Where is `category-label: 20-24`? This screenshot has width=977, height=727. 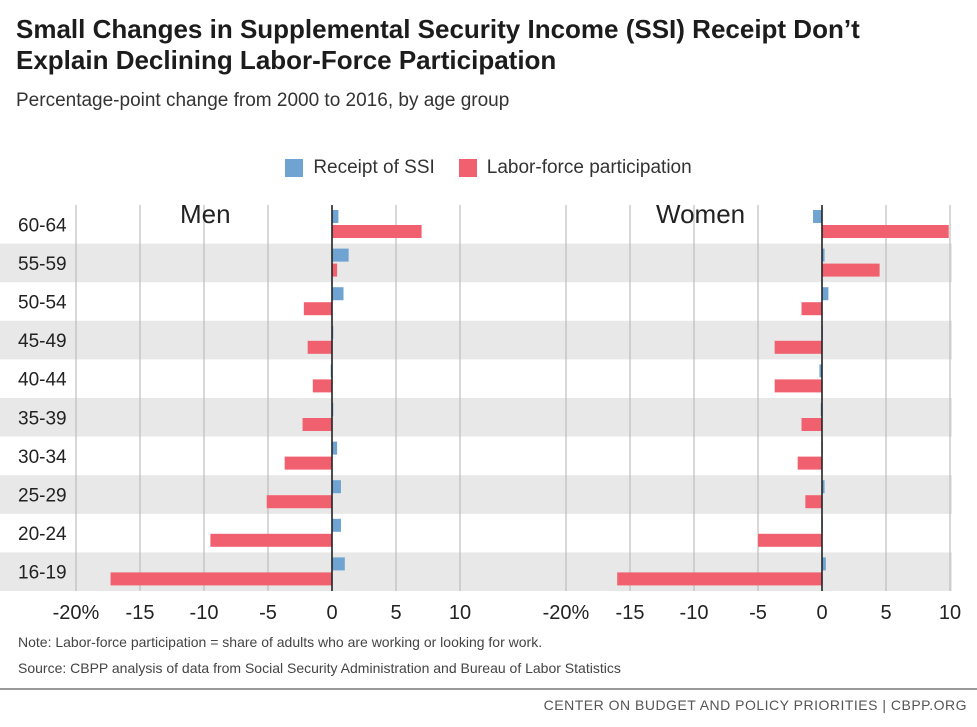
category-label: 20-24 is located at coordinates (42, 534).